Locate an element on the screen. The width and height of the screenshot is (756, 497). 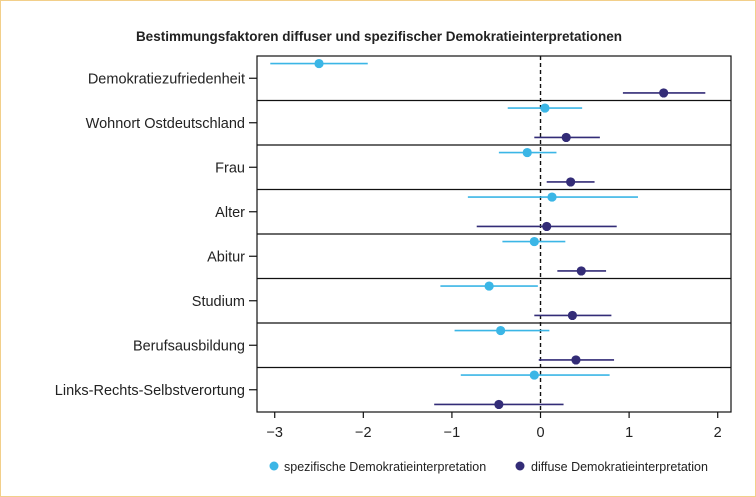
y-category-label: Links-Rechts-Selbstverortung is located at coordinates (150, 391).